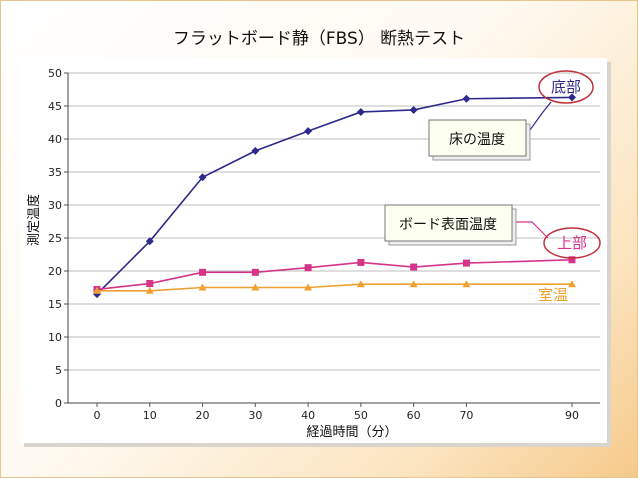  Describe the element at coordinates (361, 415) in the screenshot. I see `x-tick-label: 50` at that location.